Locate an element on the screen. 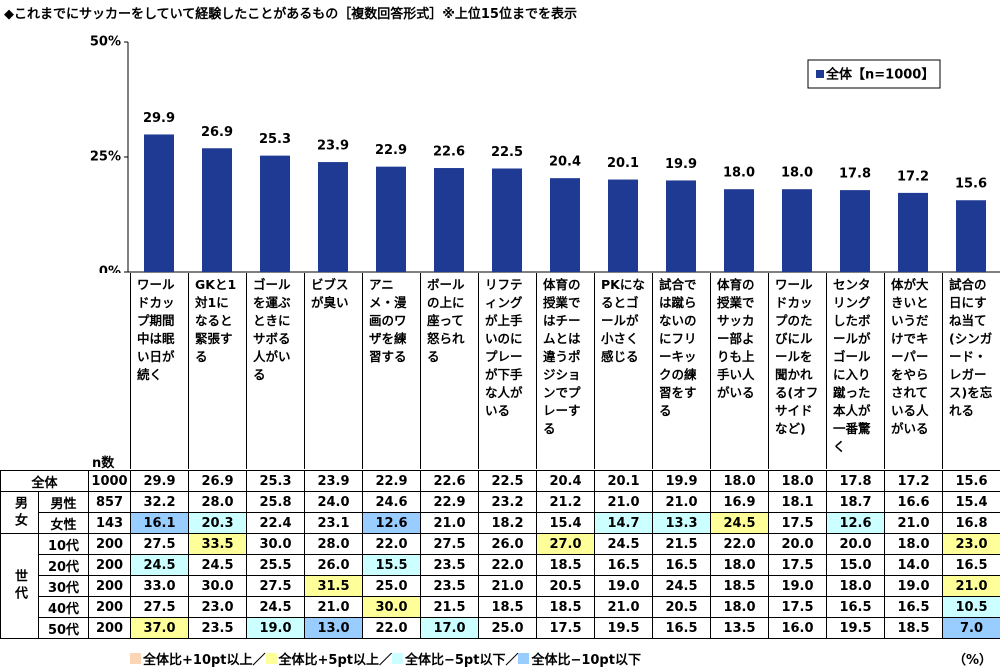 This screenshot has height=669, width=1000. value-cell: 26.9 is located at coordinates (218, 481).